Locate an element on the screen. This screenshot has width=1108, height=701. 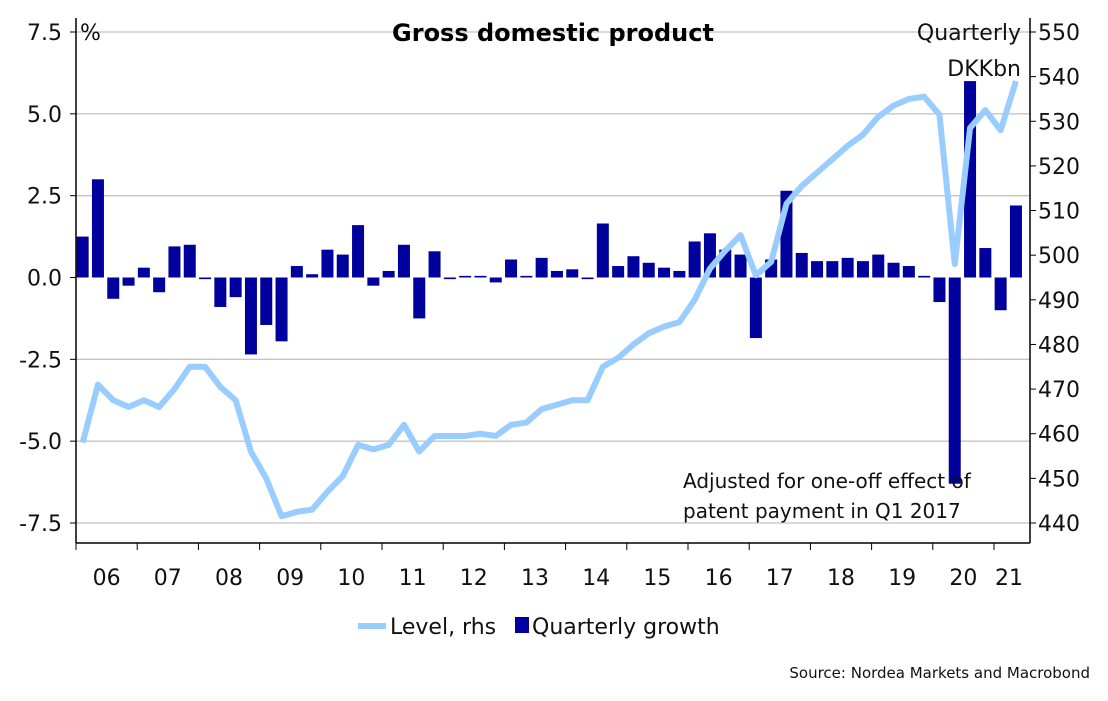
x-tick-label: 11 is located at coordinates (413, 578).